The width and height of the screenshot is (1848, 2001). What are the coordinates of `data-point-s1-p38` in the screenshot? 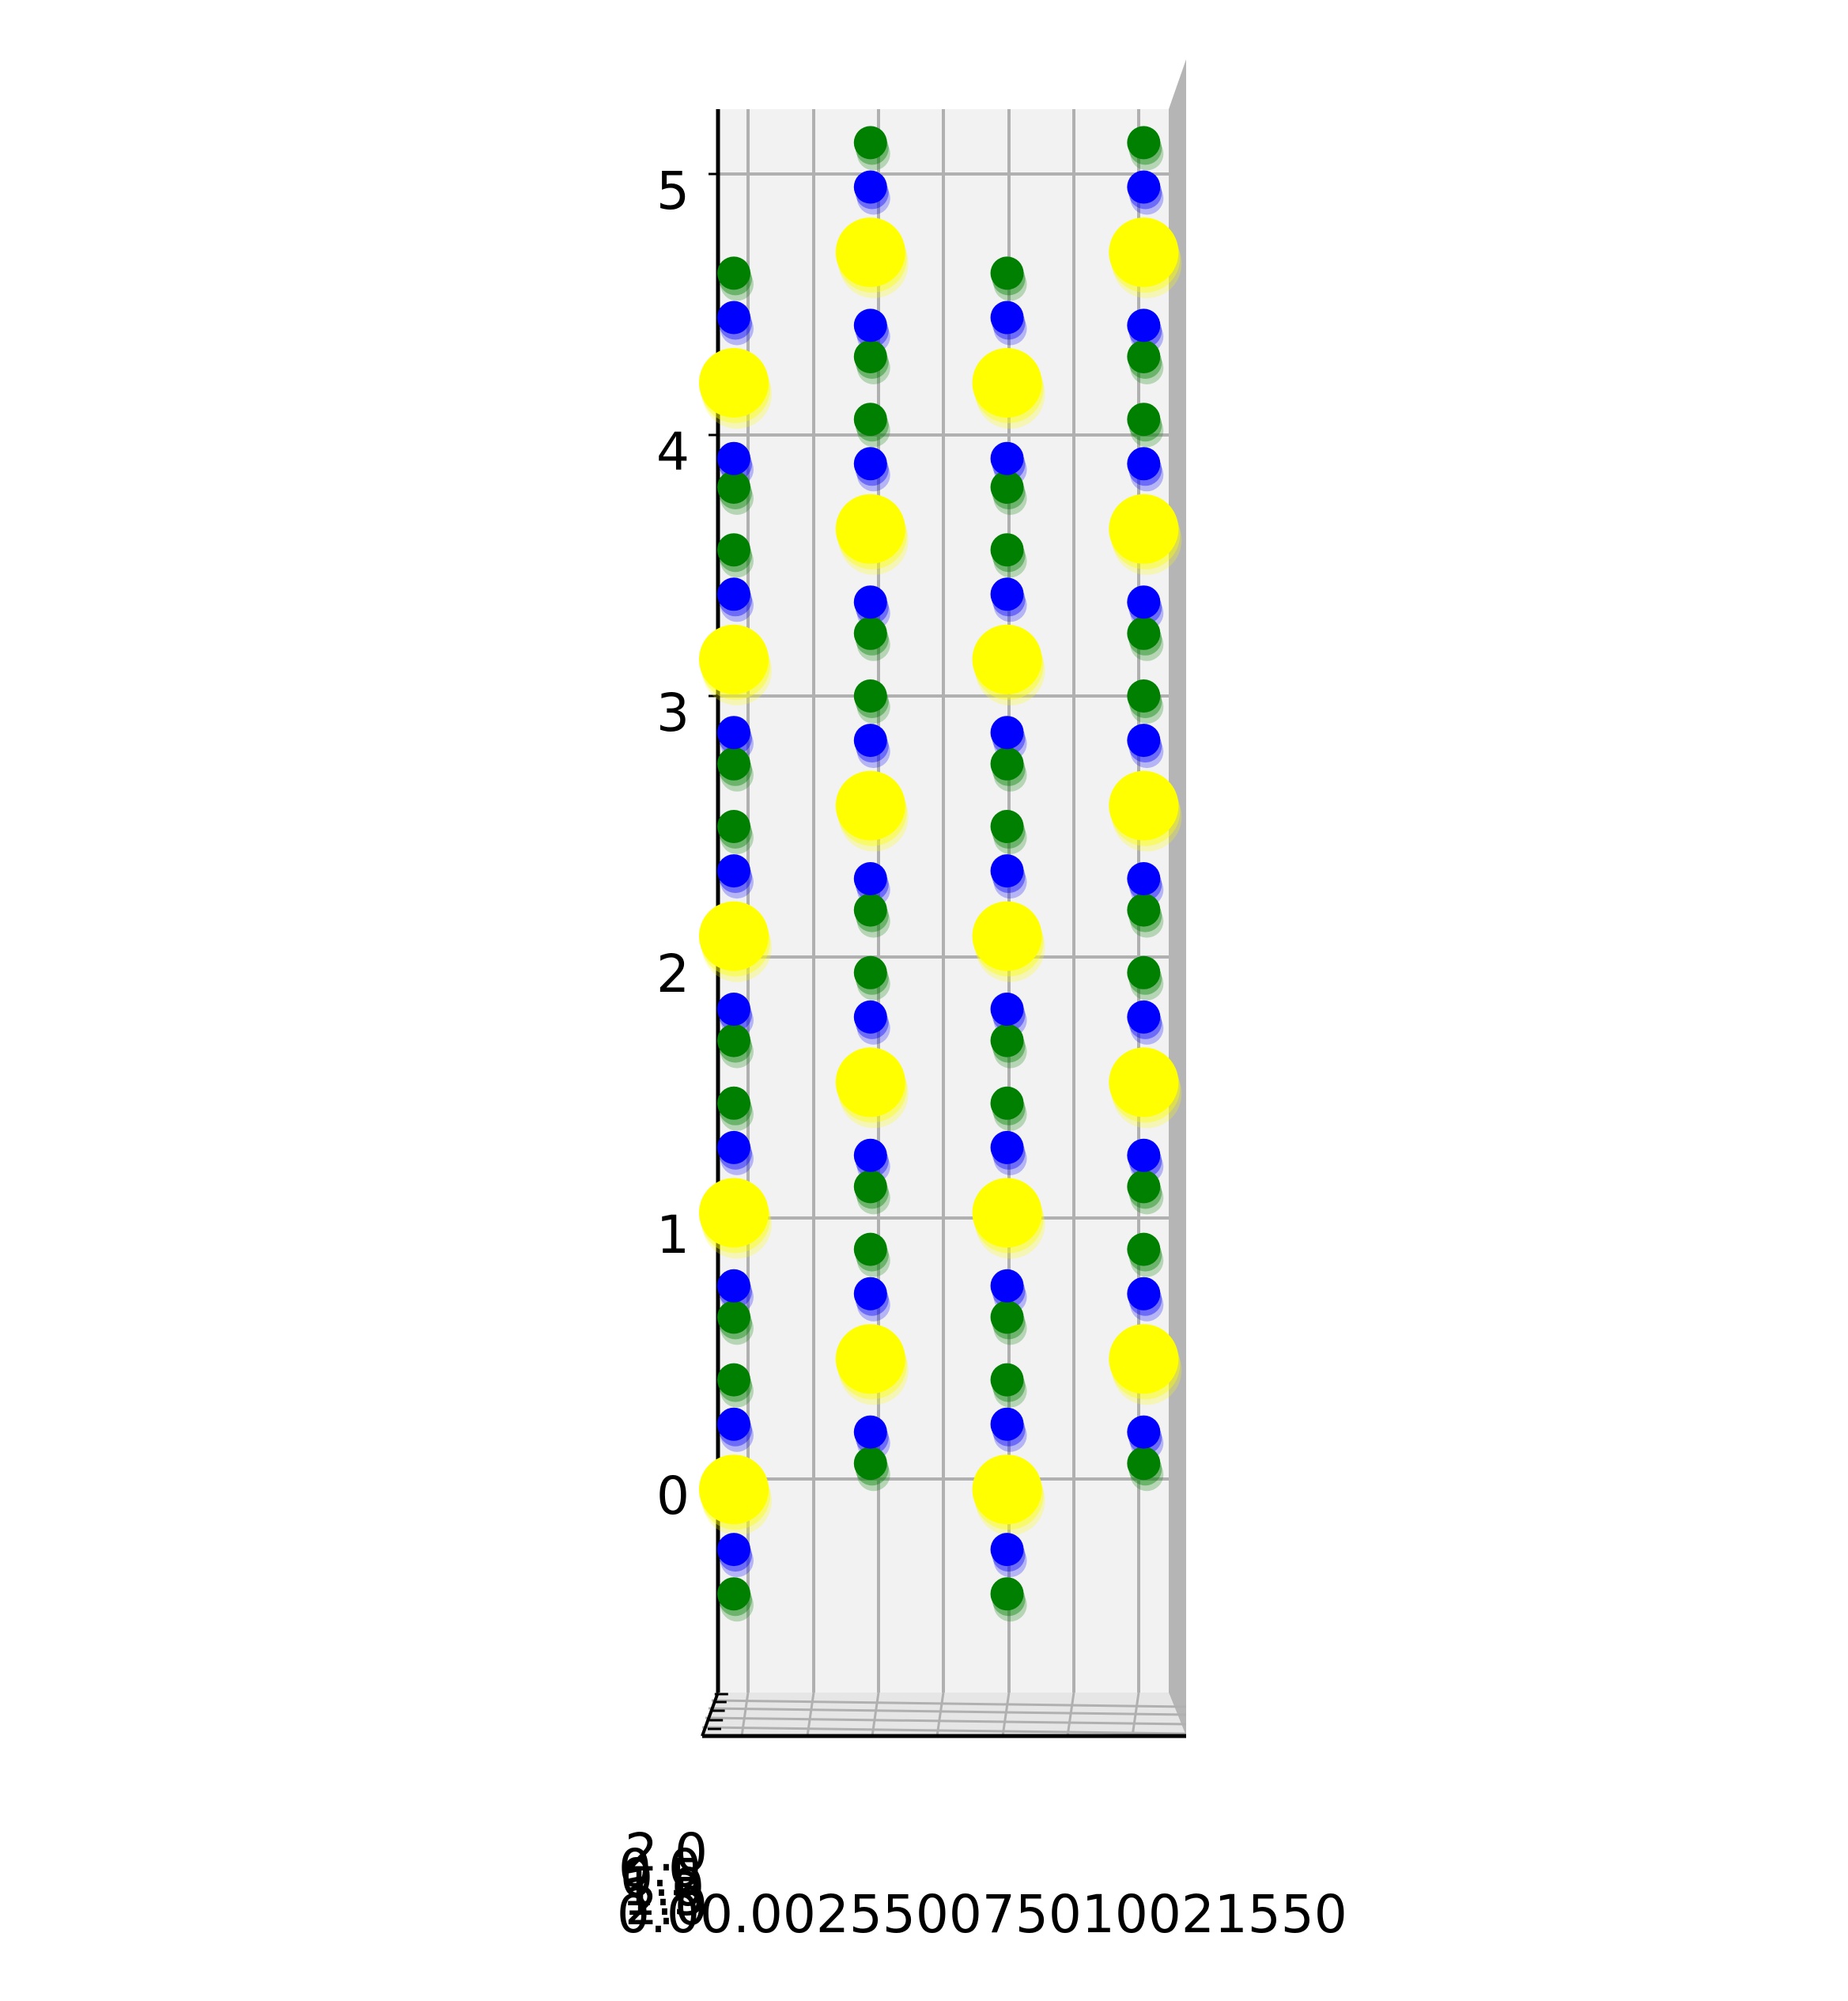 It's located at (1144, 1294).